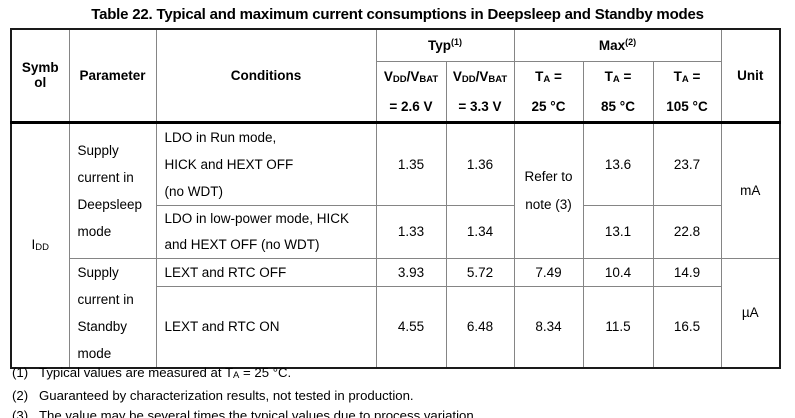 This screenshot has width=795, height=418. Describe the element at coordinates (220, 137) in the screenshot. I see `condition-line: LDO in Run mode,` at that location.